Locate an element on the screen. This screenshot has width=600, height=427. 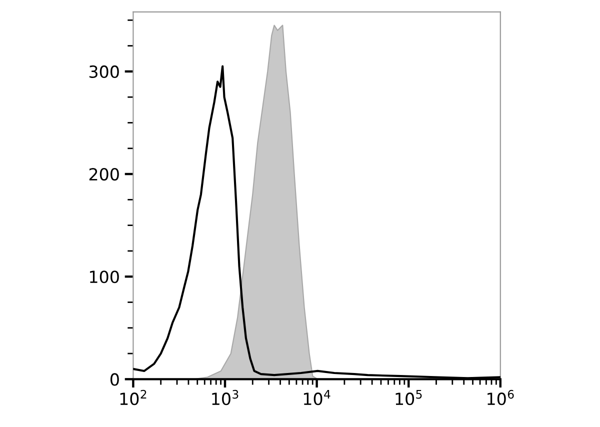
x-tick-label: 10$^{6}$ is located at coordinates (501, 398).